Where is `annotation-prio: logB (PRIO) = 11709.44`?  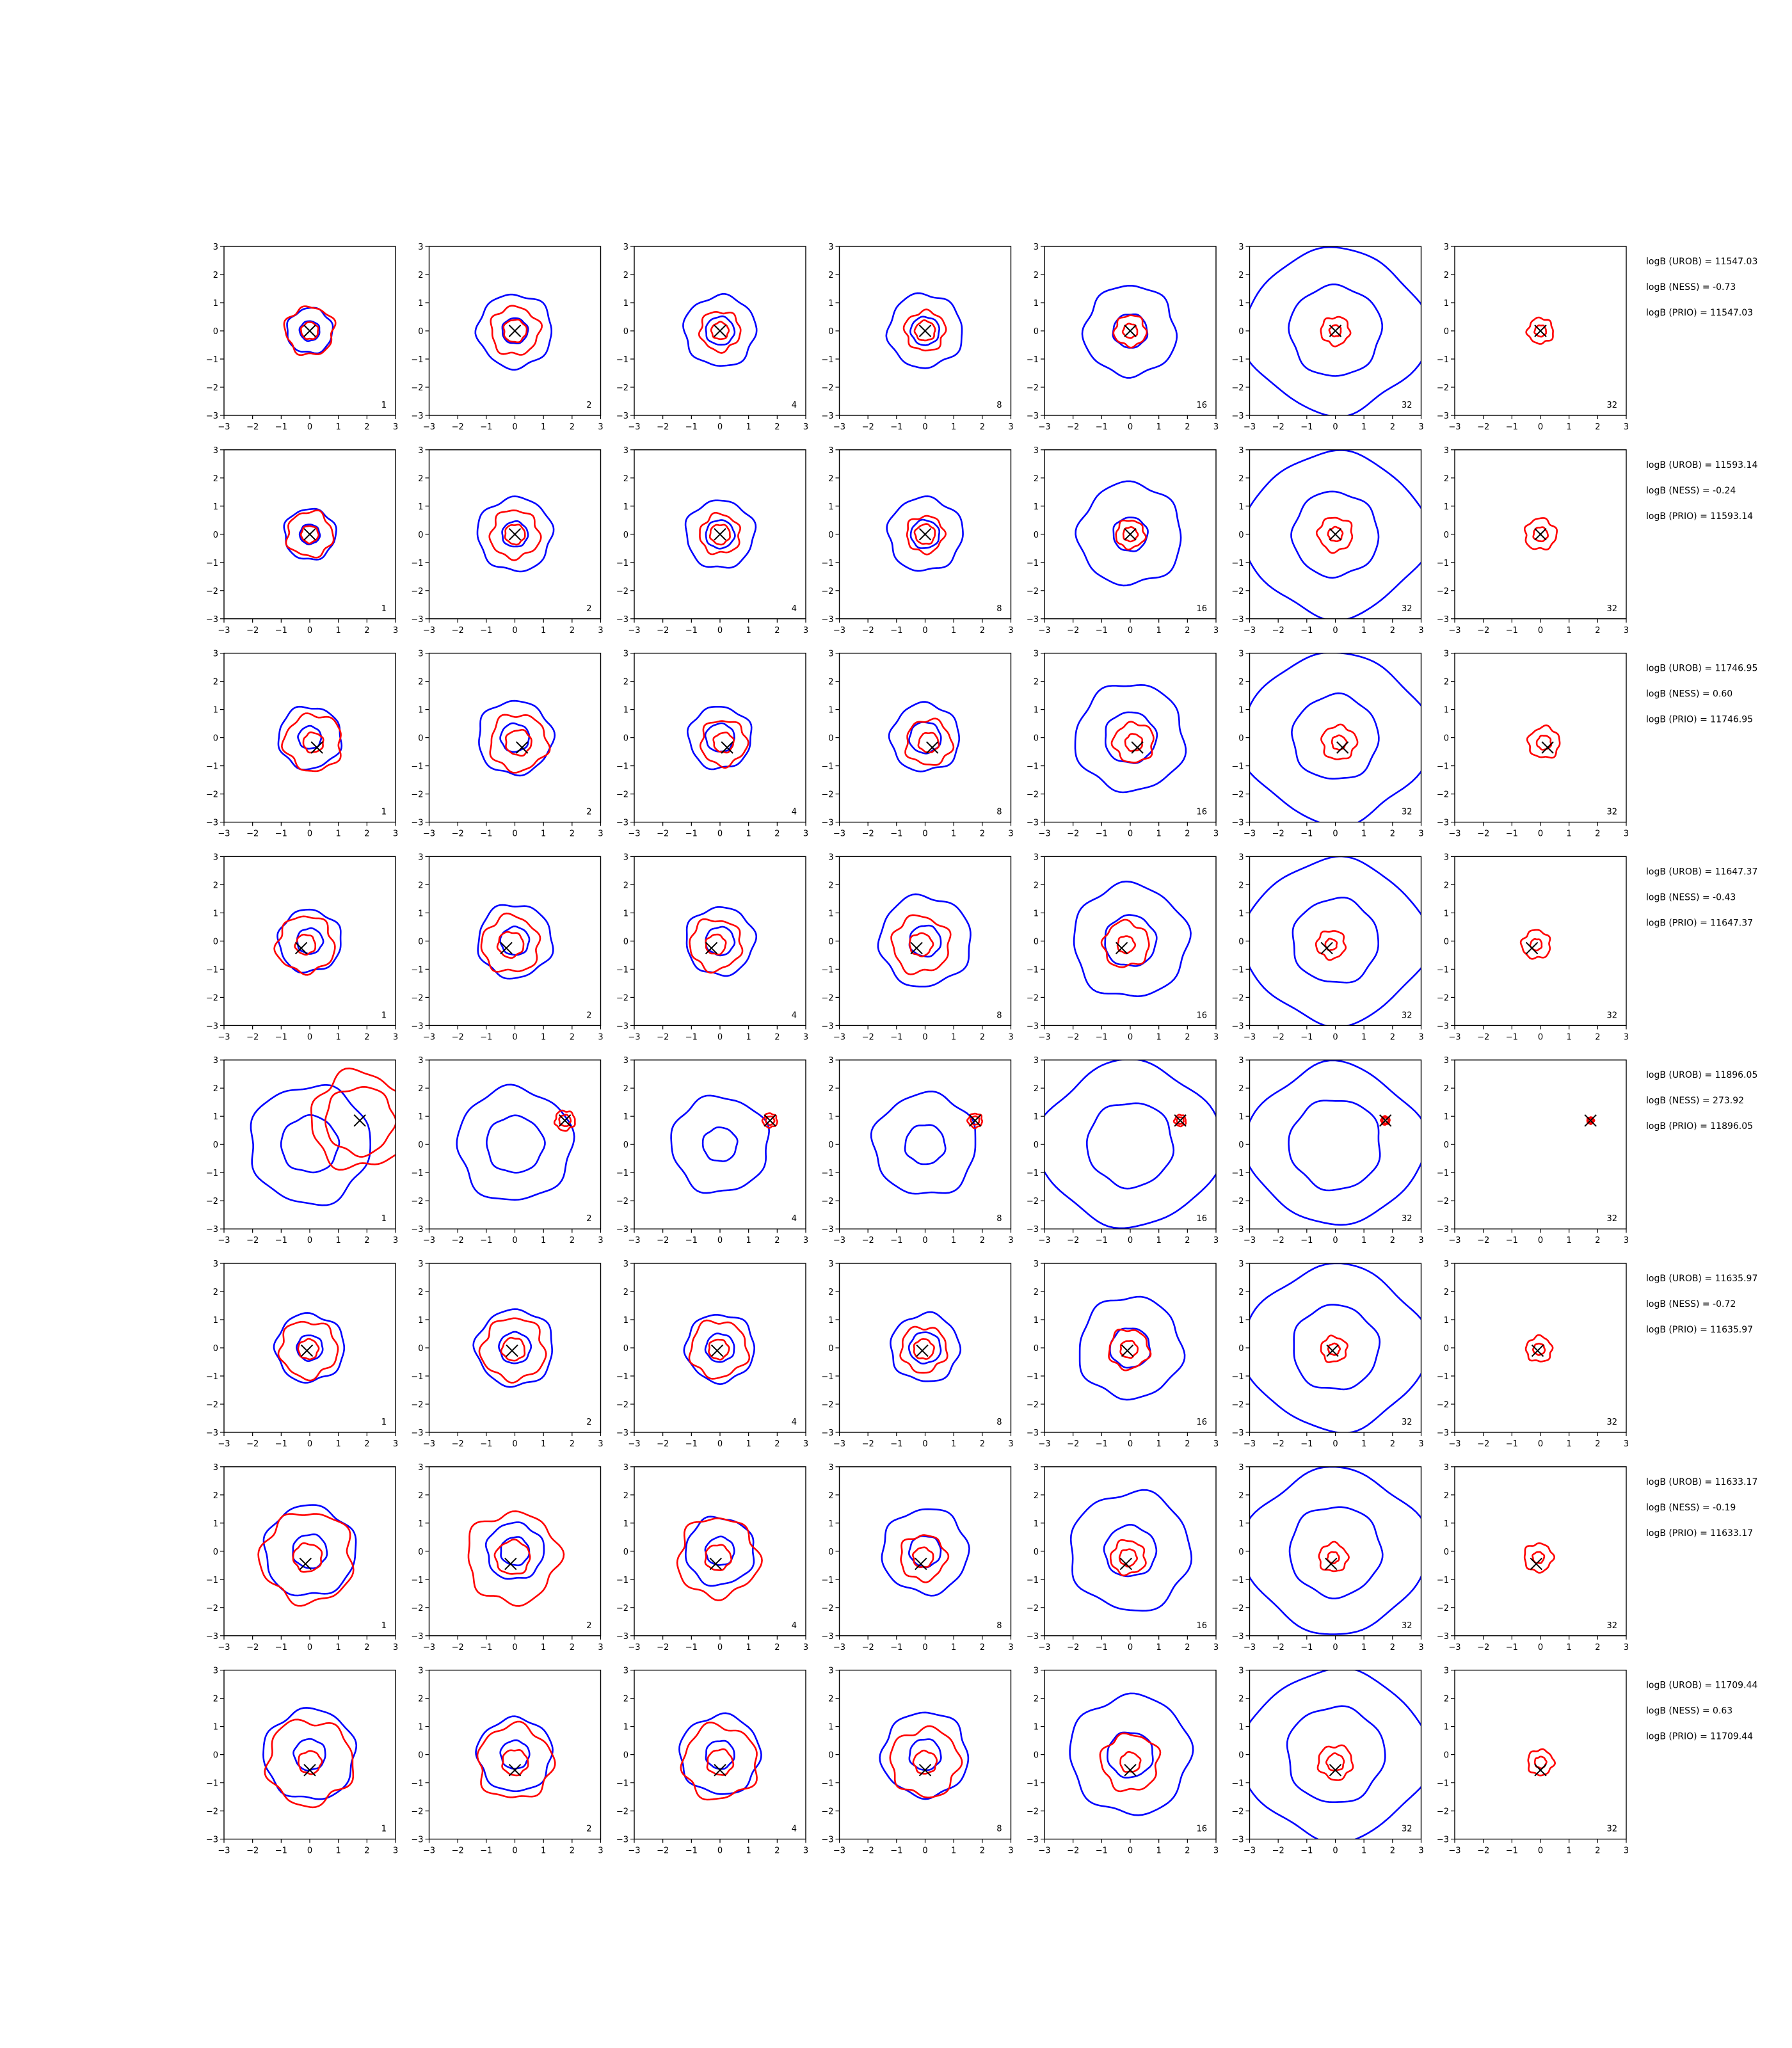 annotation-prio: logB (PRIO) = 11709.44 is located at coordinates (1699, 1737).